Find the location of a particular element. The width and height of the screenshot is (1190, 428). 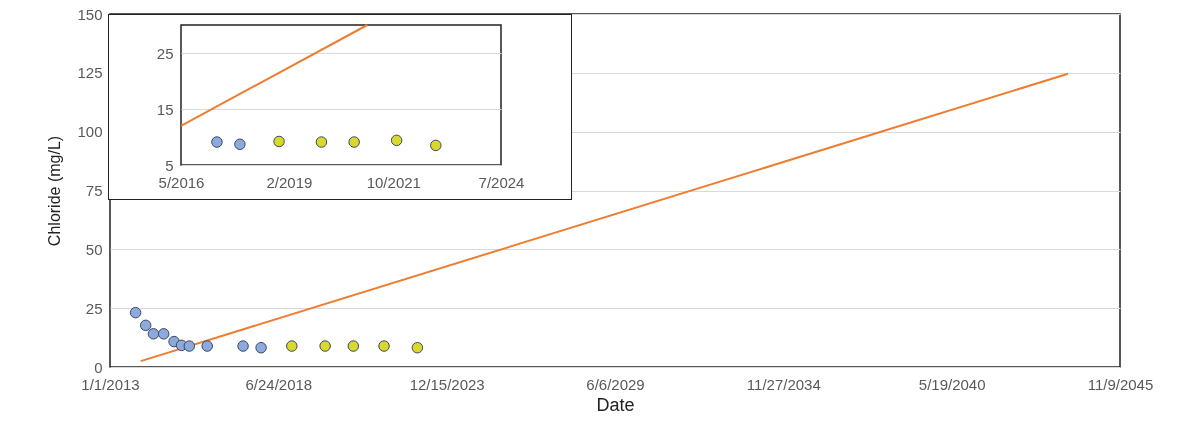

x-tick-label: 10/2021 is located at coordinates (393, 182).